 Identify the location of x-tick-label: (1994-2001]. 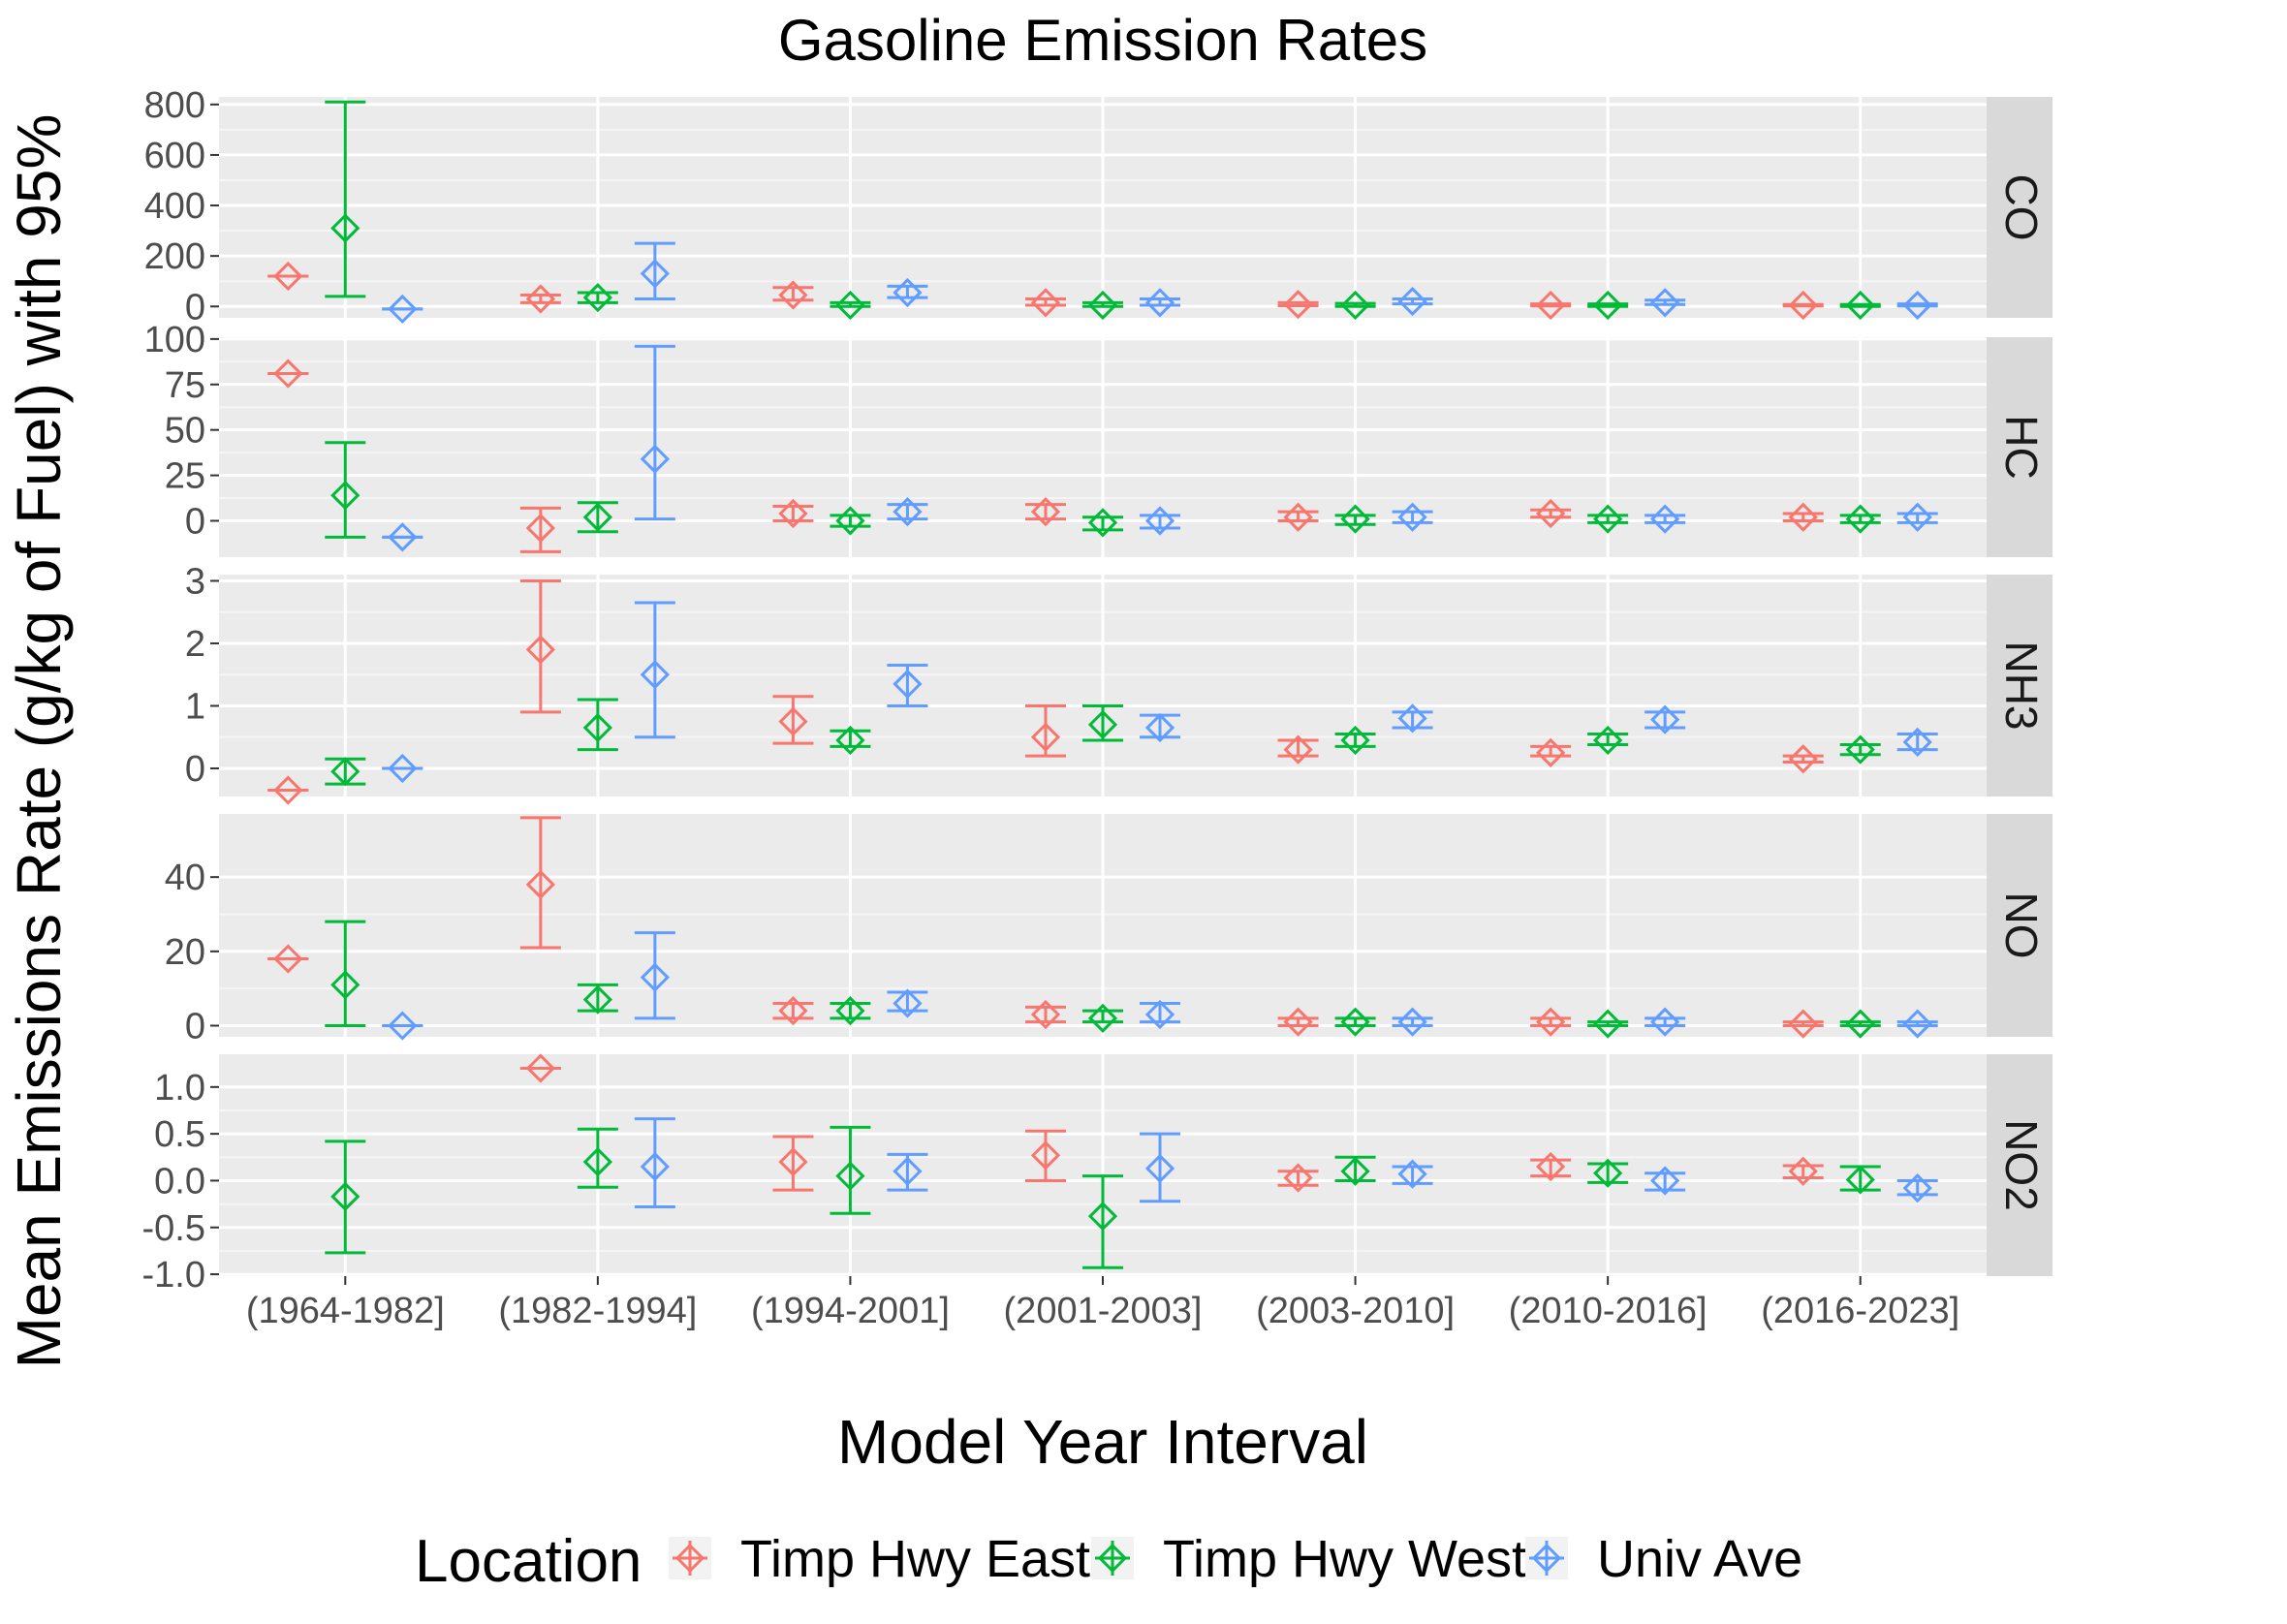
(850, 1311).